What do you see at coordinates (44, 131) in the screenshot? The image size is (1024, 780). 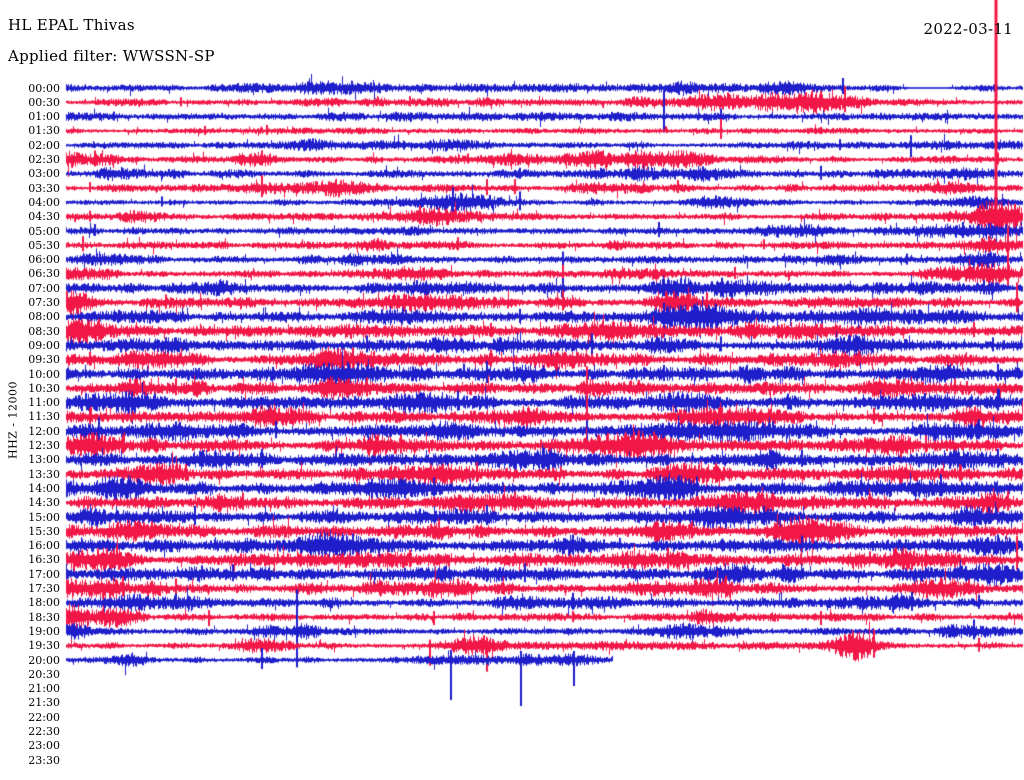 I see `time-label: 01:30` at bounding box center [44, 131].